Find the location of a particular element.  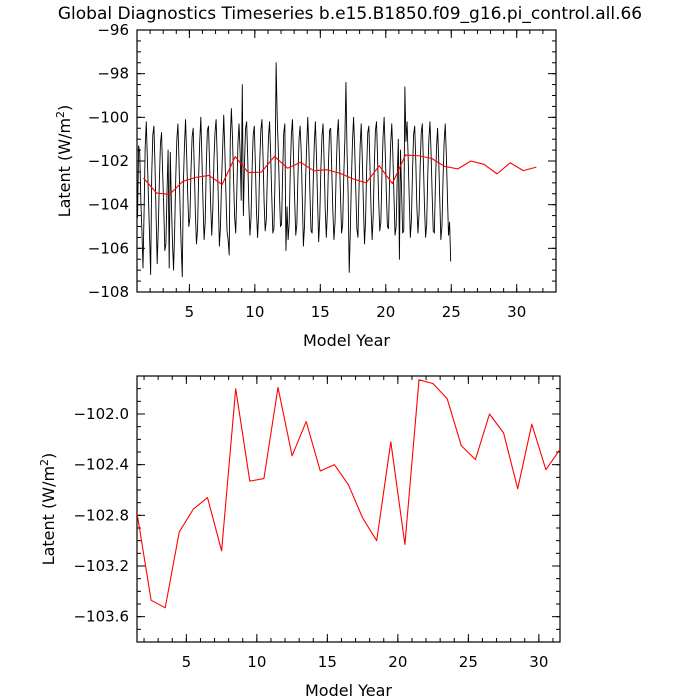

y-tick-label: −102.0 is located at coordinates (101, 414).